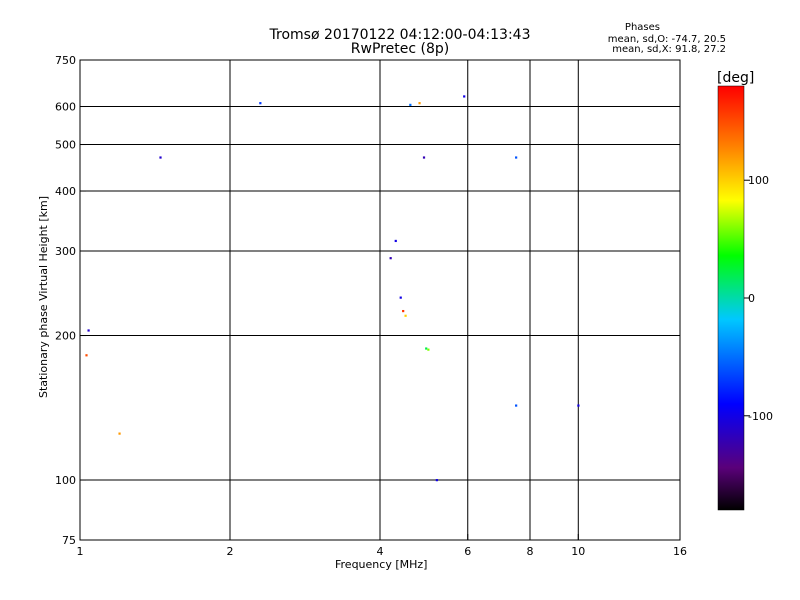 This screenshot has height=600, width=800. I want to click on x-tick-label: 4, so click(380, 551).